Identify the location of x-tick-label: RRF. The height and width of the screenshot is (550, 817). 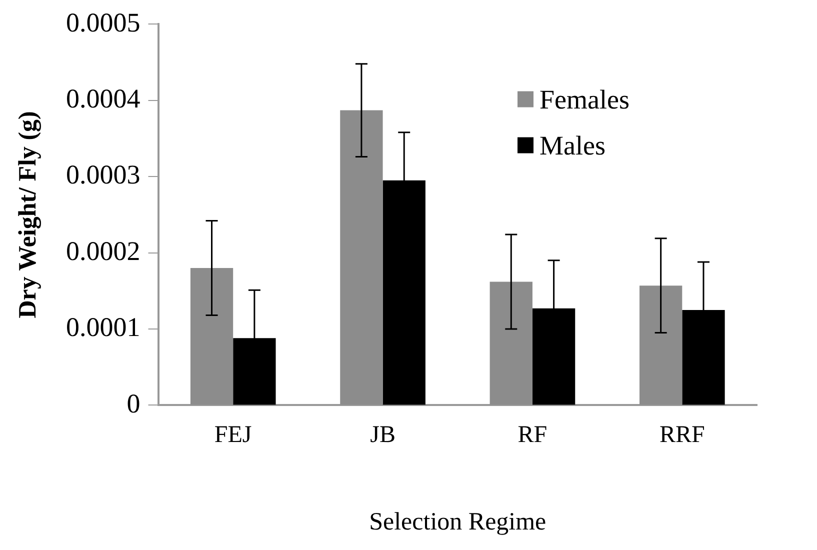
(682, 435).